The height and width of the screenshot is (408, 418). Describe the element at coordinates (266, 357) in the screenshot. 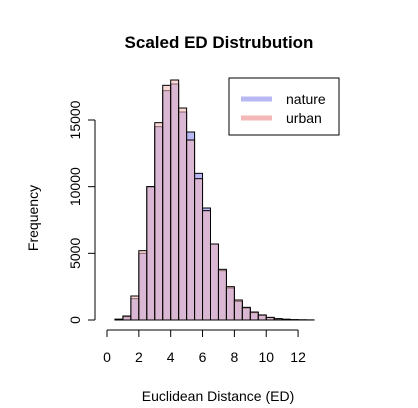

I see `x-tick-label-5: 10` at that location.